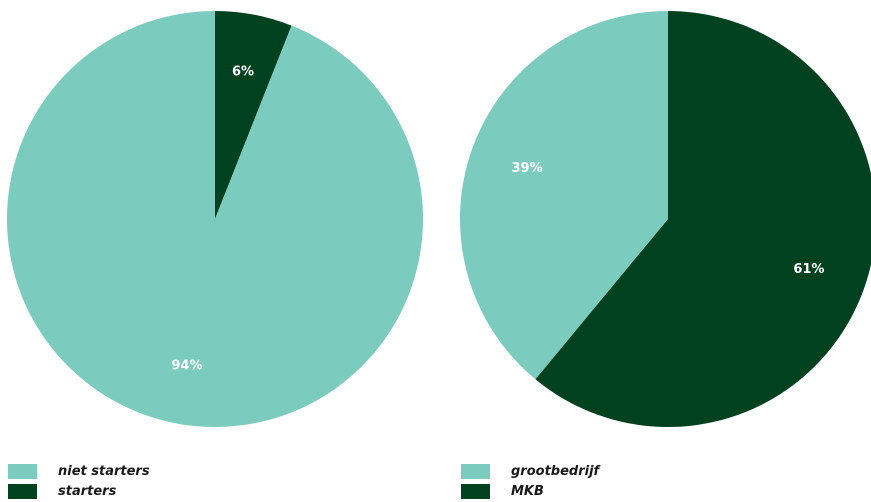 The height and width of the screenshot is (502, 871). I want to click on legend-starters: niet starters starters, so click(79, 482).